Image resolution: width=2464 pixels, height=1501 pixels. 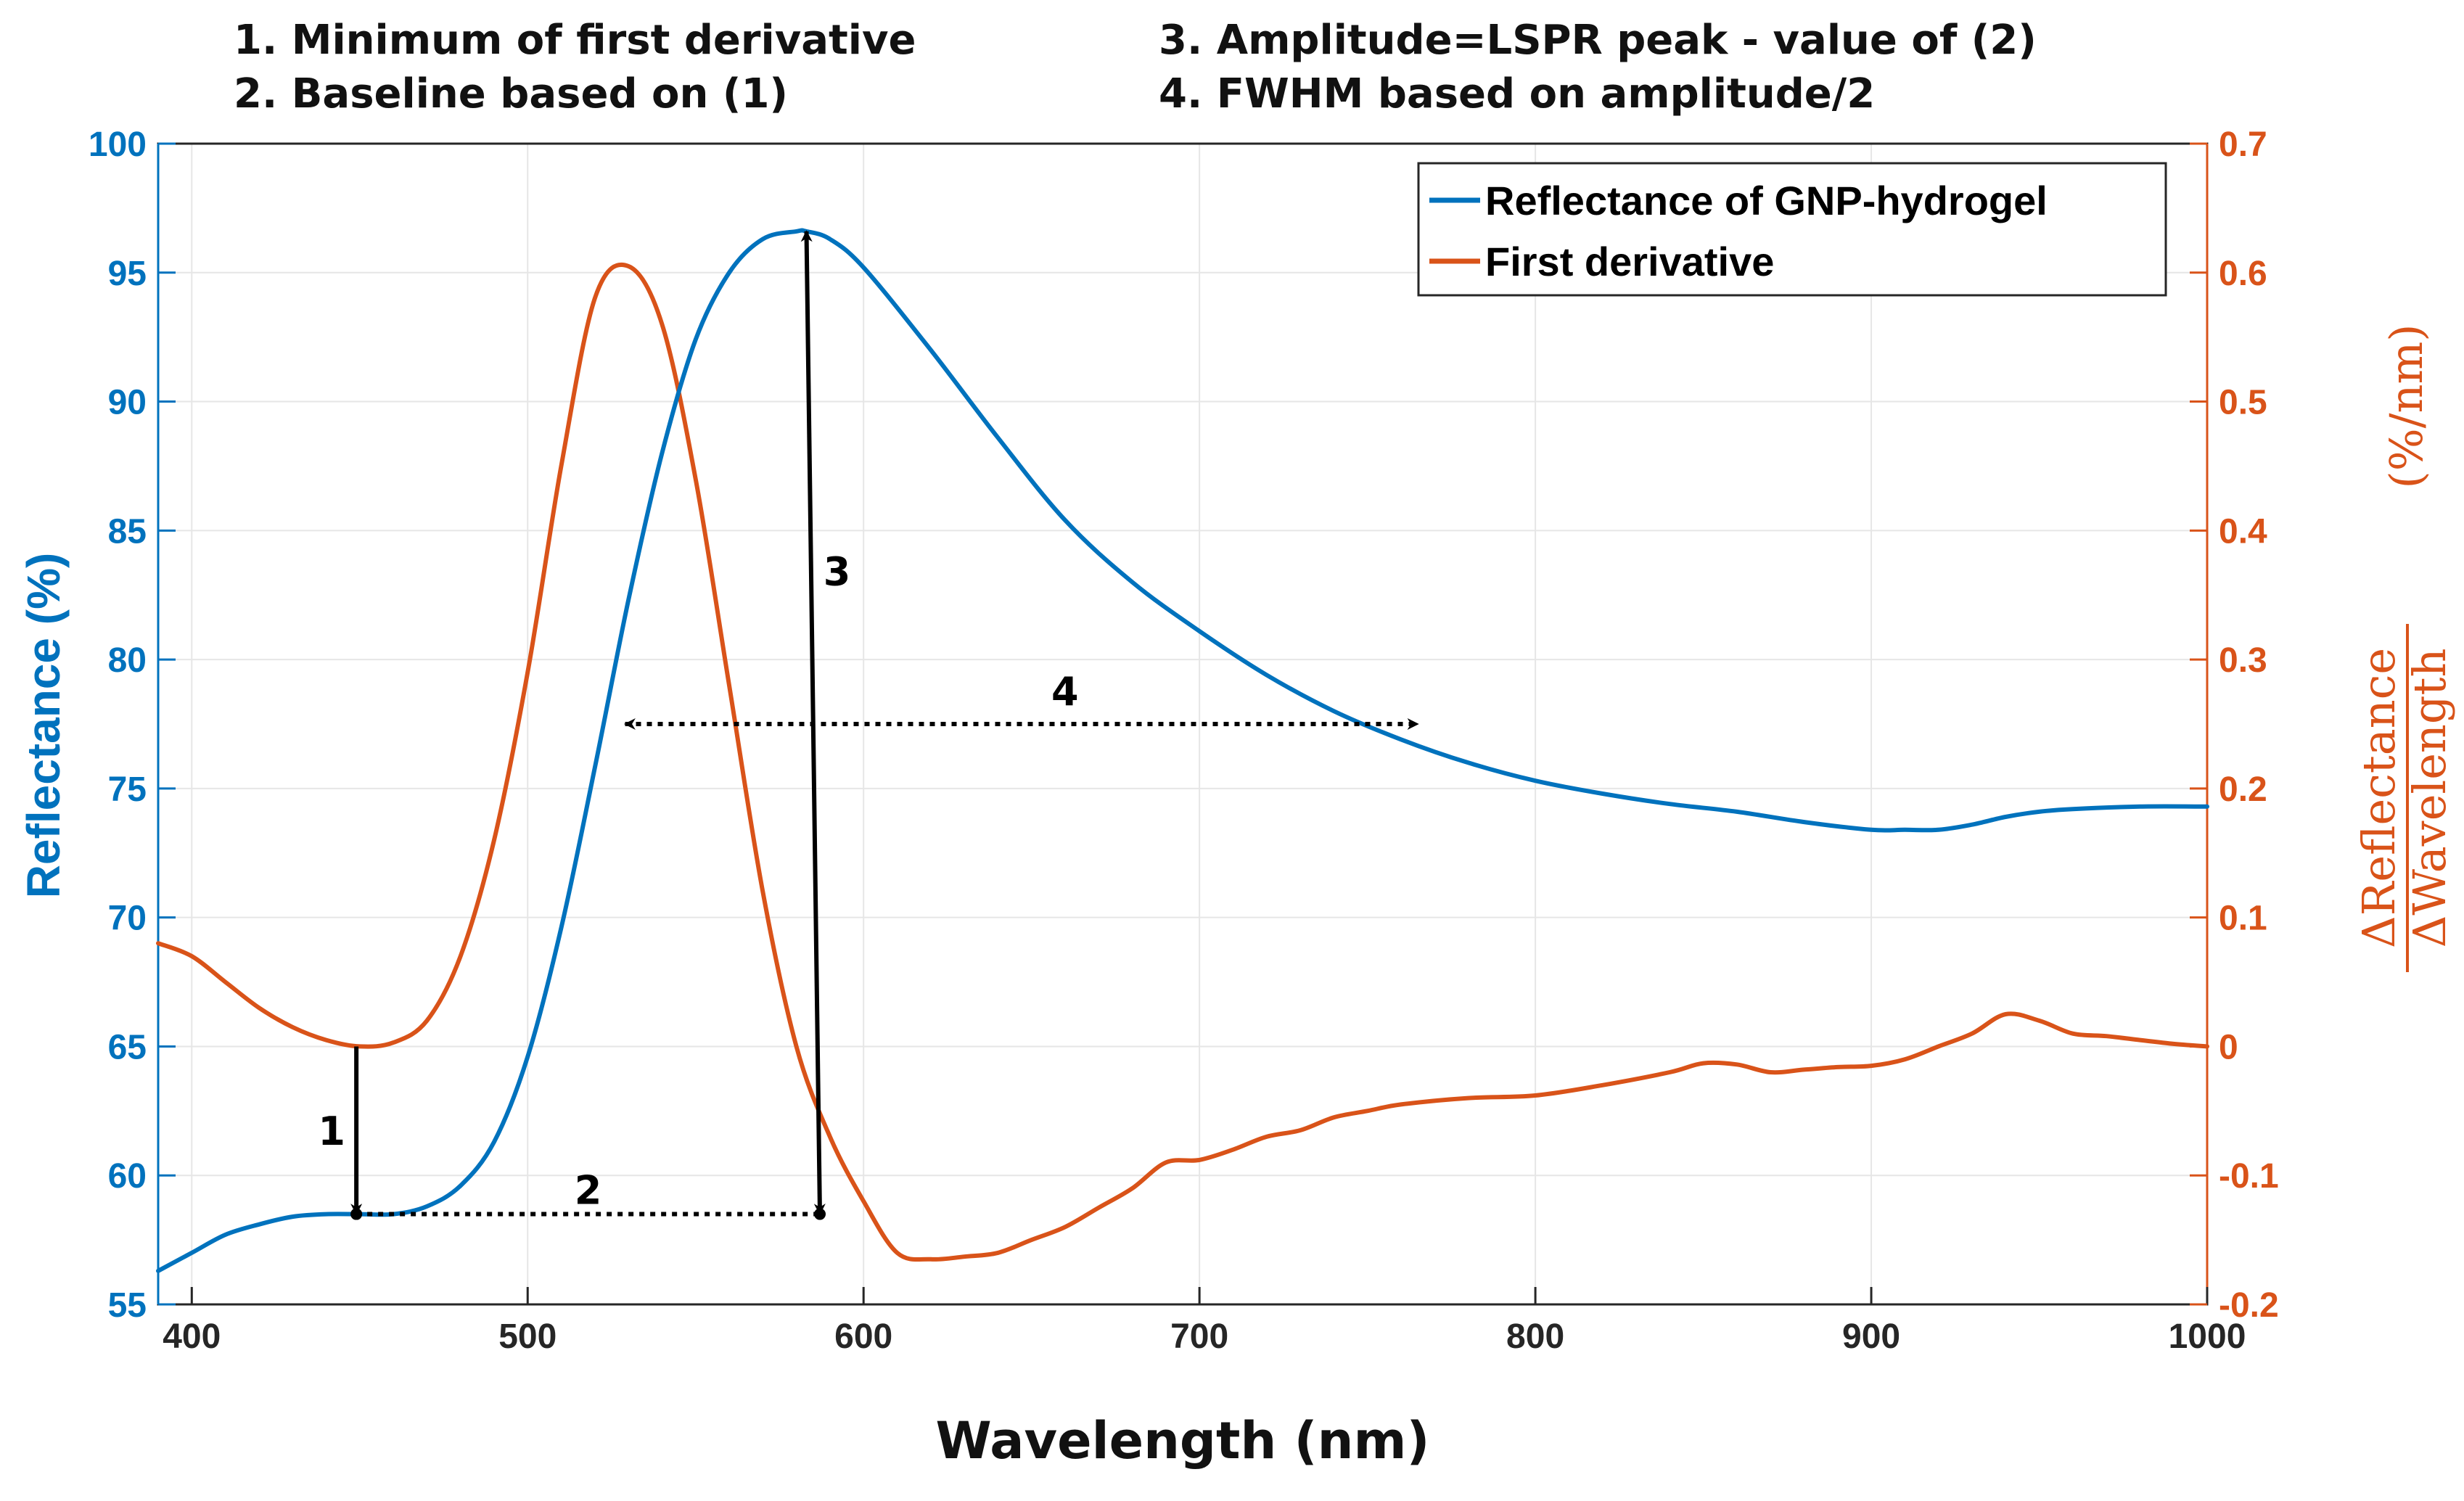 I want to click on tick-label-right-6: 0.4, so click(x=2243, y=531).